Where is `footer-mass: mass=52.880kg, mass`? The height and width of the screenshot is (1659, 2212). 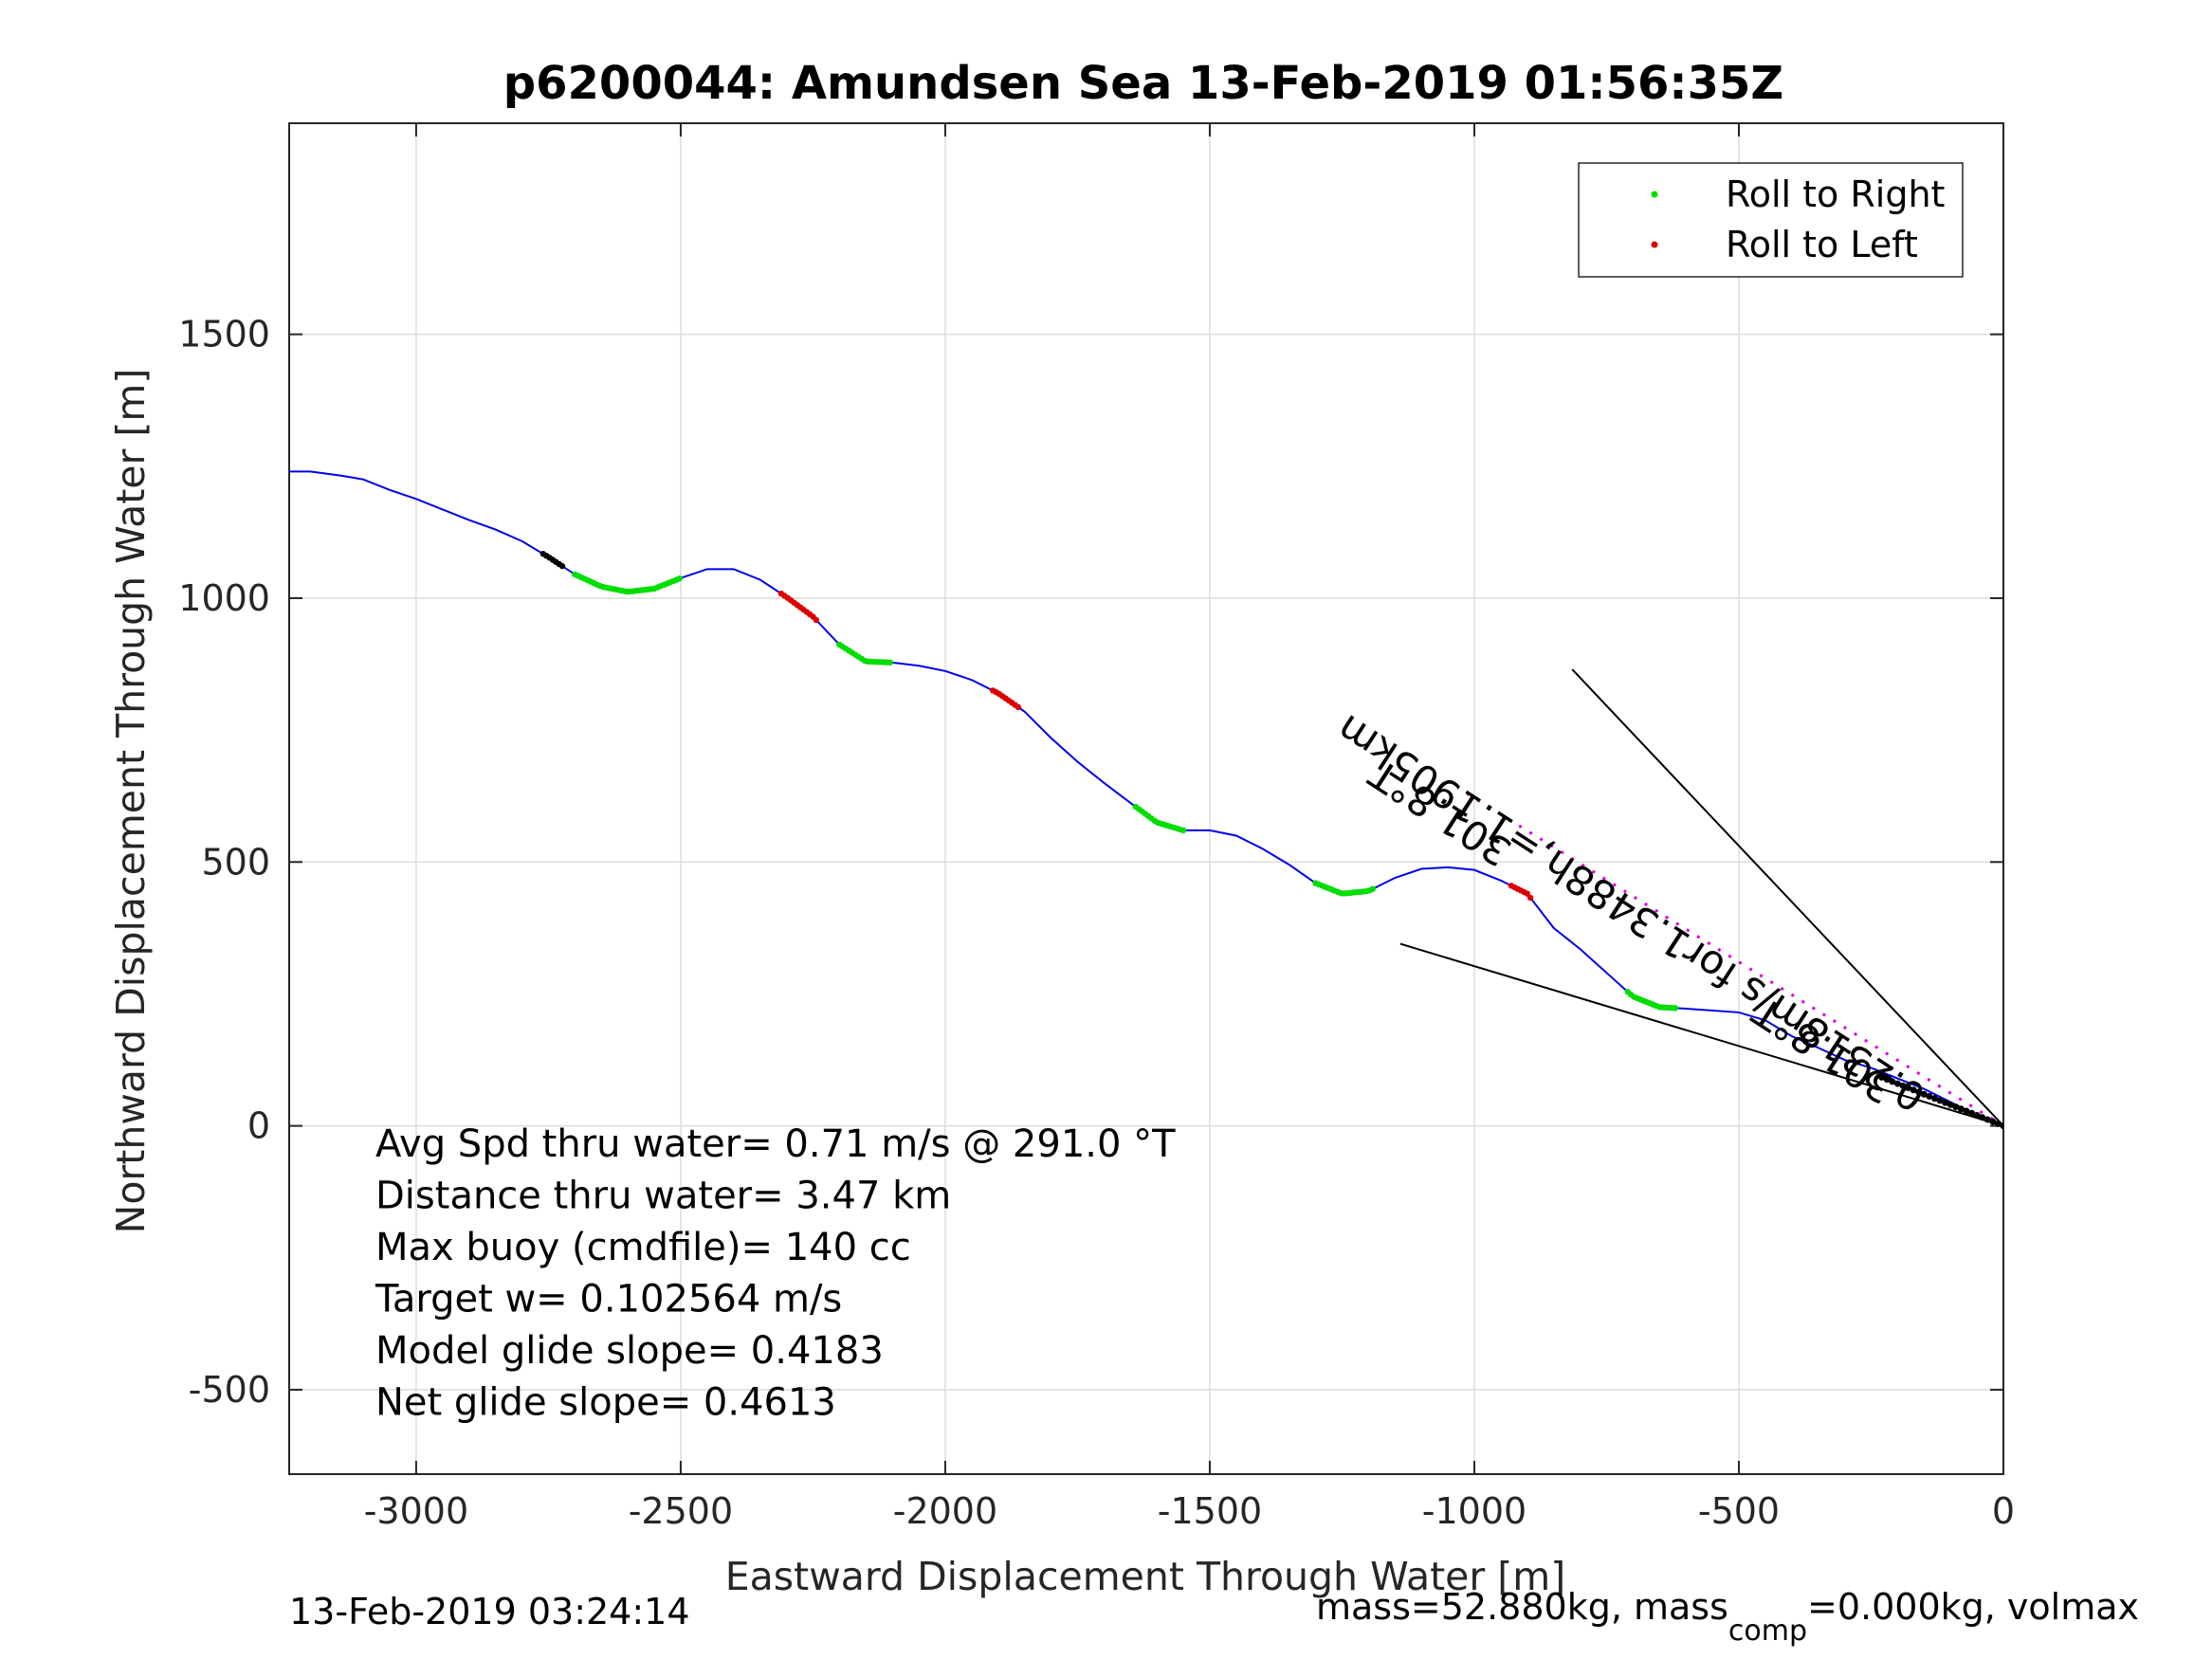
footer-mass: mass=52.880kg, mass is located at coordinates (1522, 1607).